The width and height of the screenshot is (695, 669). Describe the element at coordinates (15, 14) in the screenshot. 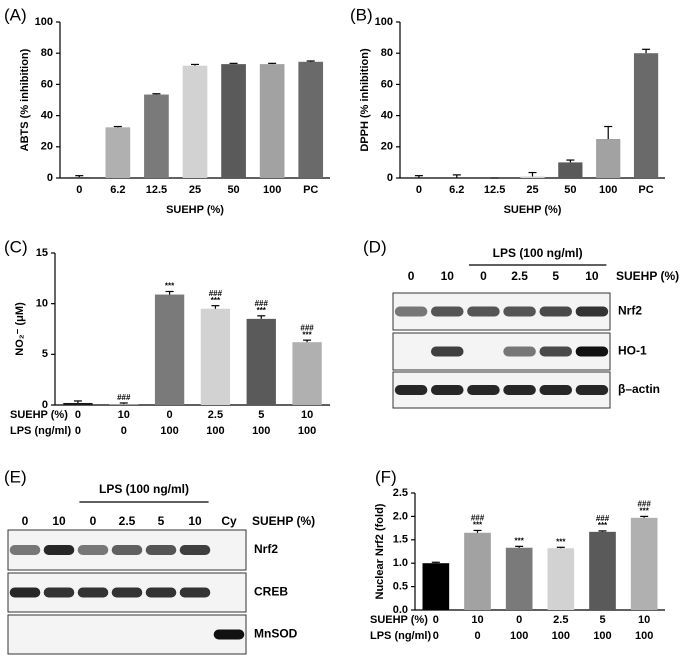

I see `panel-label: (A)` at that location.